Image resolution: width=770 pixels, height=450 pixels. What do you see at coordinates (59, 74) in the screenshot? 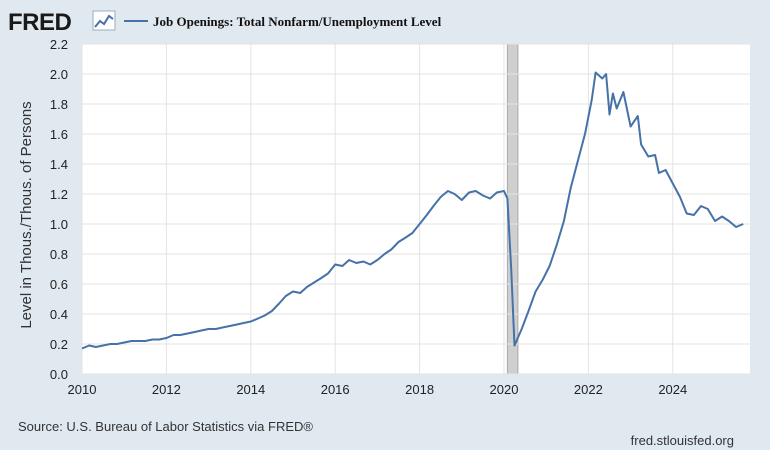
I see `y-tick-label: 2.0` at bounding box center [59, 74].